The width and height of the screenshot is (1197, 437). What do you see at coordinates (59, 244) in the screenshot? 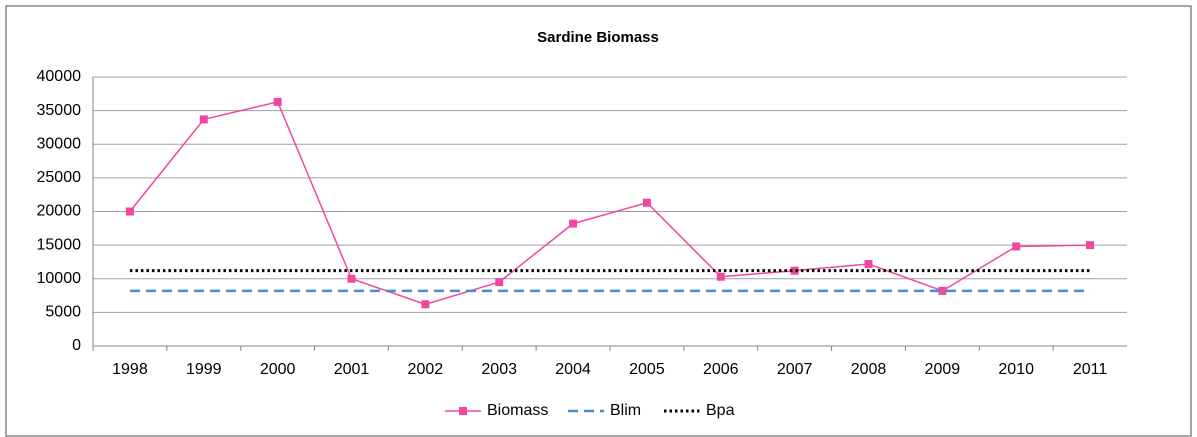
I see `y-tick-label: 15000` at bounding box center [59, 244].